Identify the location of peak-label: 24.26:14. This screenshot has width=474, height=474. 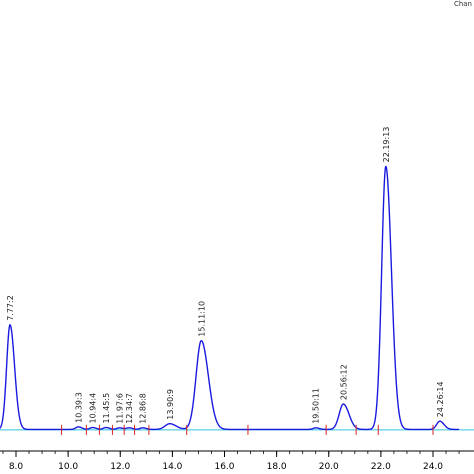
(440, 399).